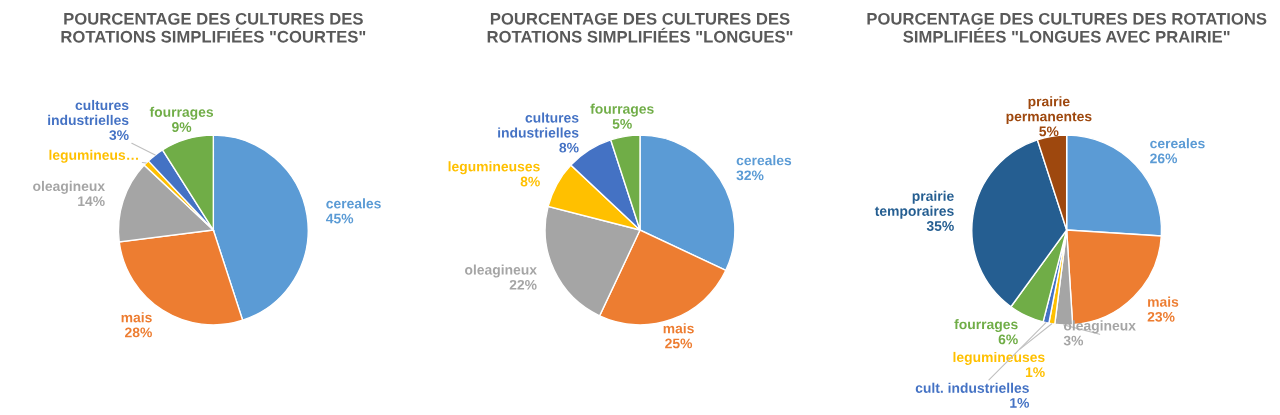 This screenshot has height=415, width=1280. What do you see at coordinates (1008, 339) in the screenshot?
I see `data-label: 6%` at bounding box center [1008, 339].